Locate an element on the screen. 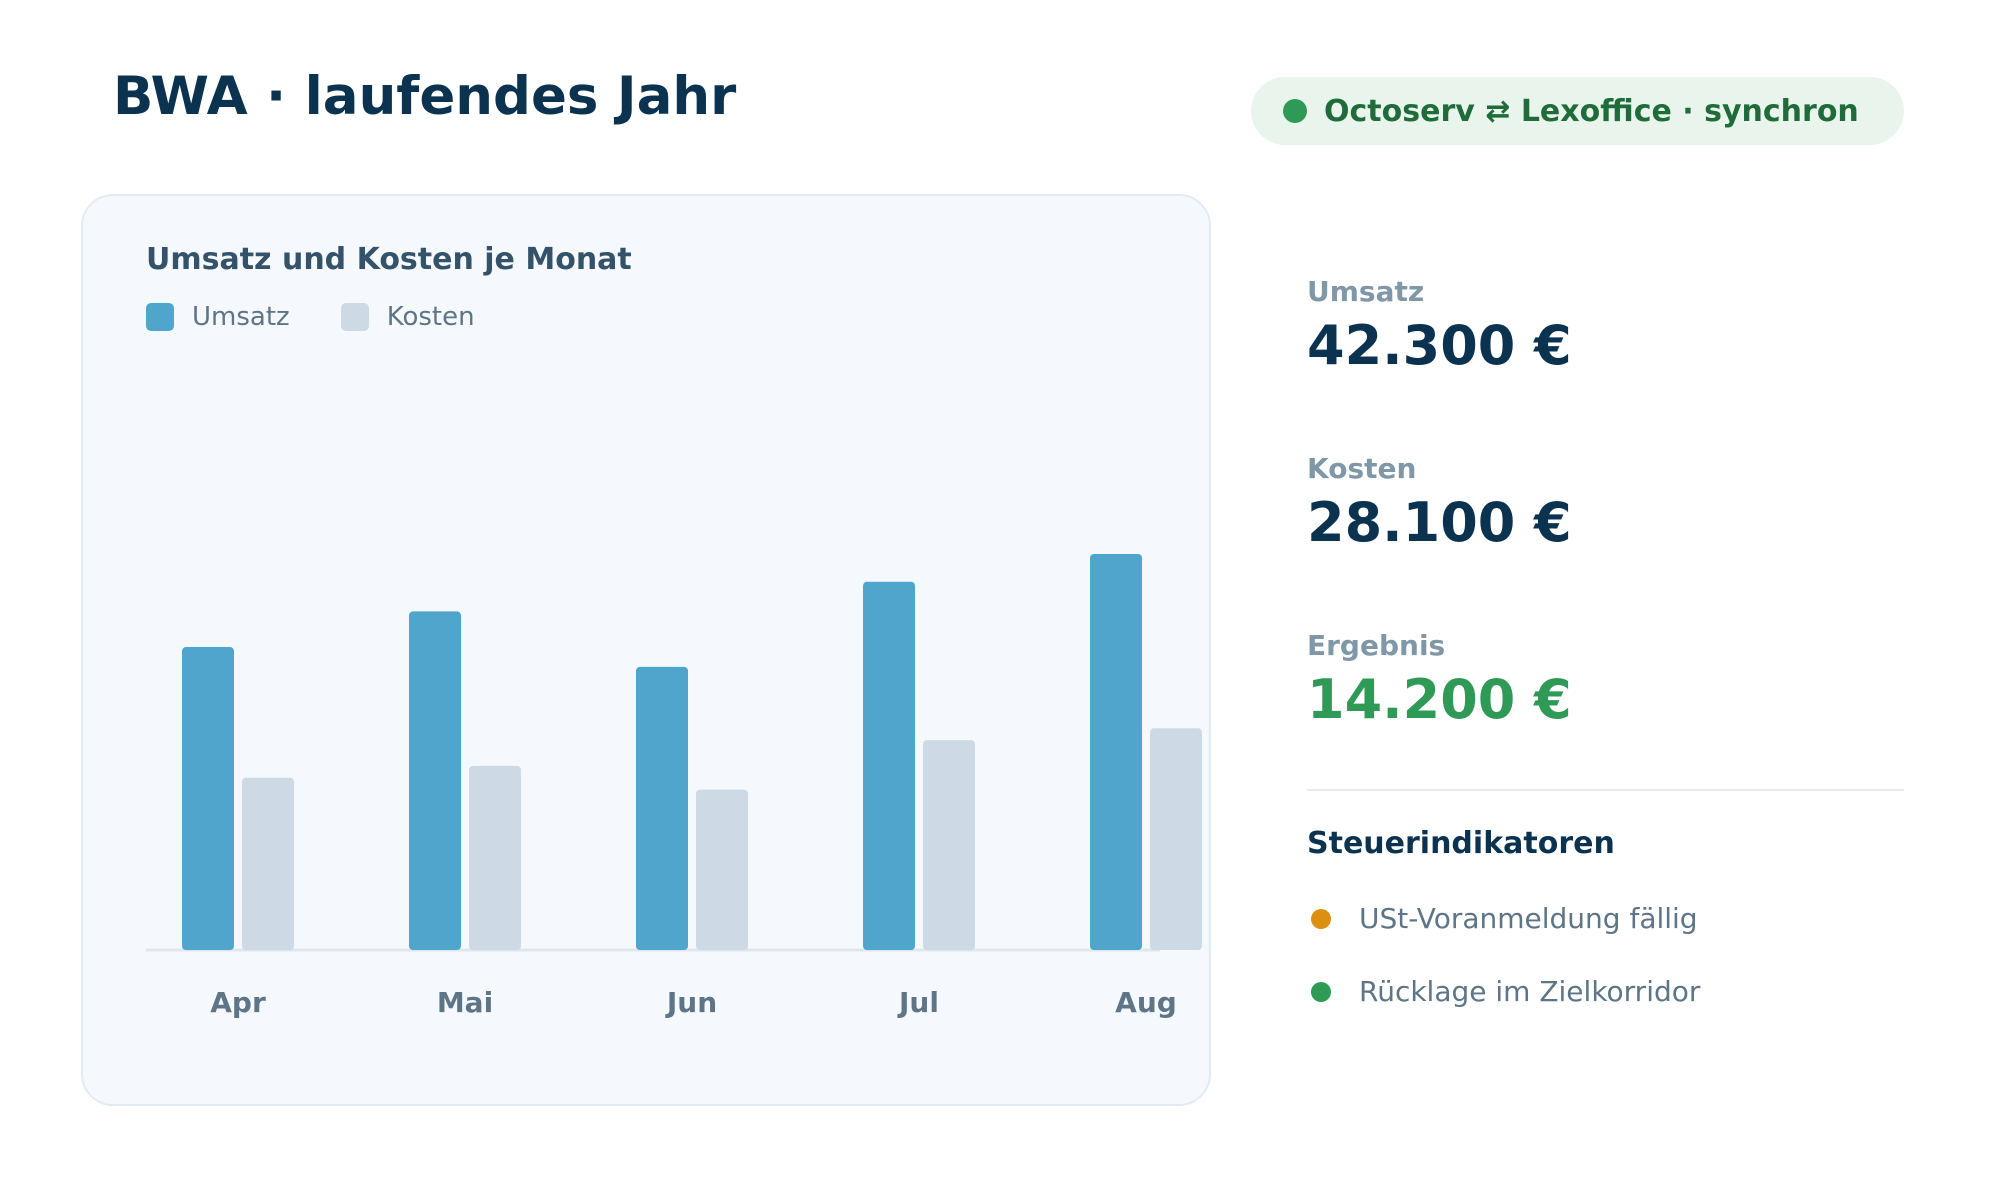  kpi-kosten: Kosten 28.100 € is located at coordinates (1439, 503).